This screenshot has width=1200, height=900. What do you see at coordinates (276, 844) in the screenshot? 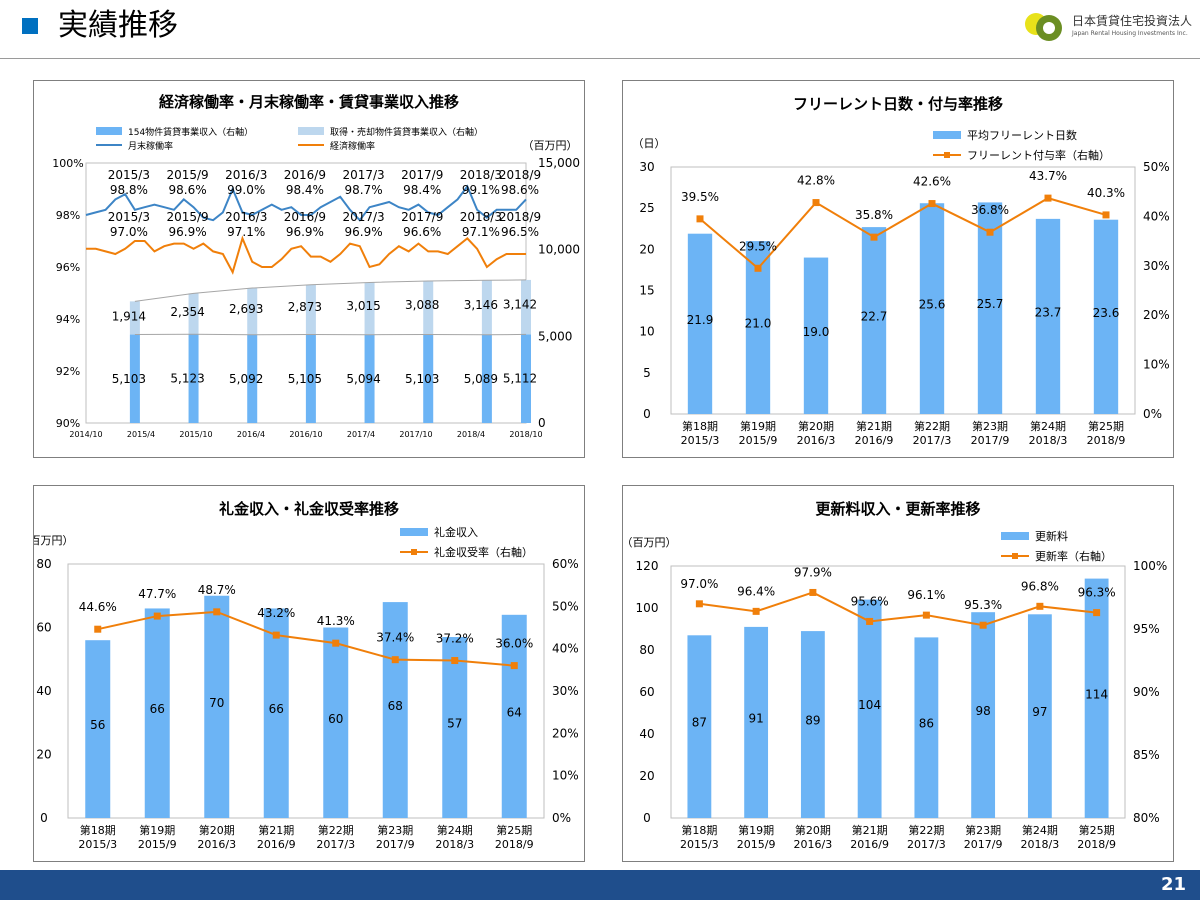
I see `x-category-date-label: 2016/9` at bounding box center [276, 844].